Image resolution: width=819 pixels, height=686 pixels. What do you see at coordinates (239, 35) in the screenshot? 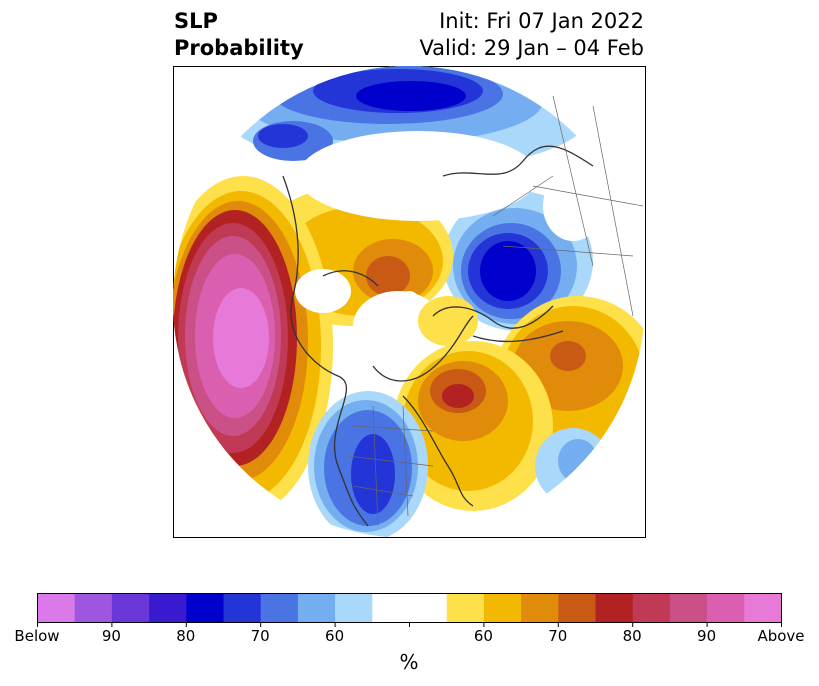
I see `map-title: SLP Probability` at bounding box center [239, 35].